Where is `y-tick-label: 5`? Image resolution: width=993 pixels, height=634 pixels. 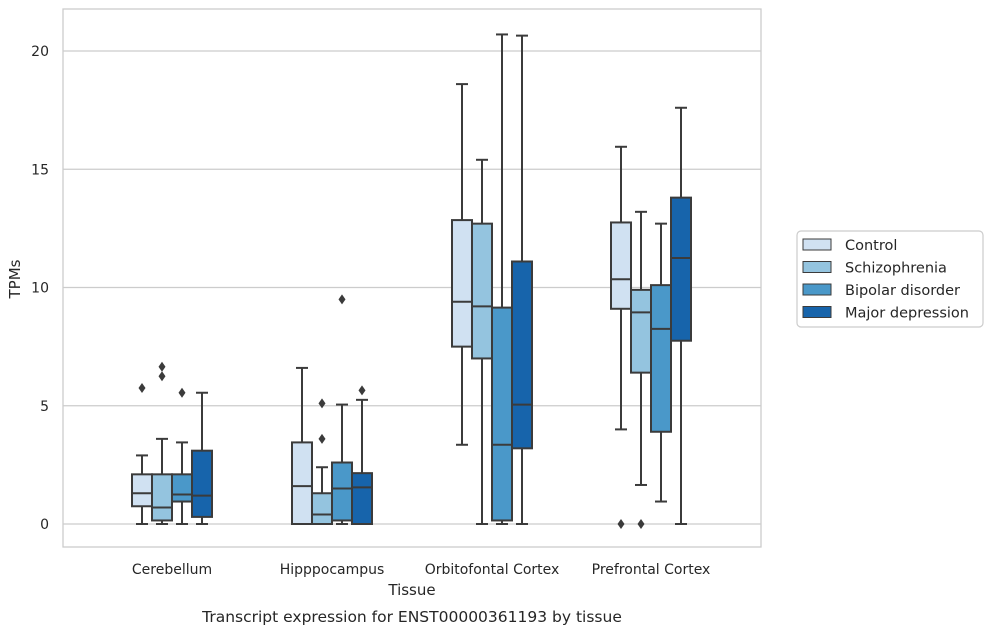
y-tick-label: 5 is located at coordinates (44, 407).